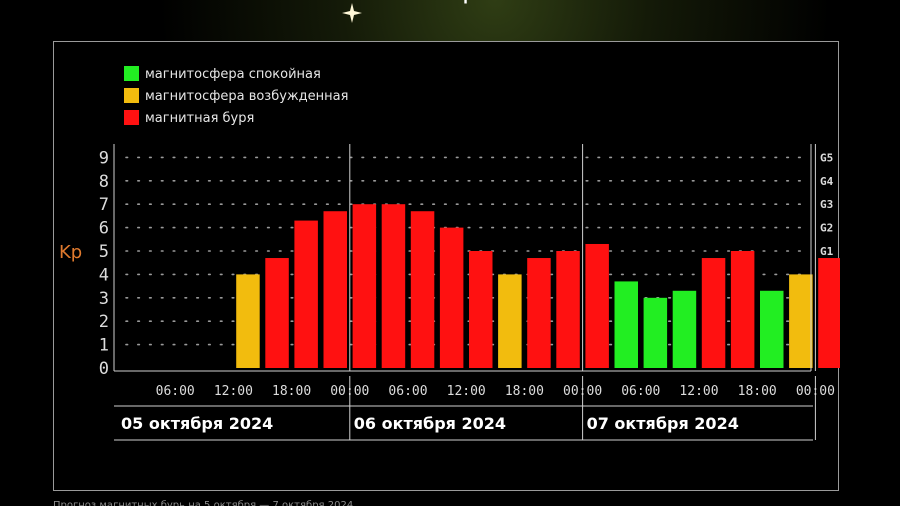 This screenshot has height=506, width=900. I want to click on y-tick-label: 4, so click(104, 275).